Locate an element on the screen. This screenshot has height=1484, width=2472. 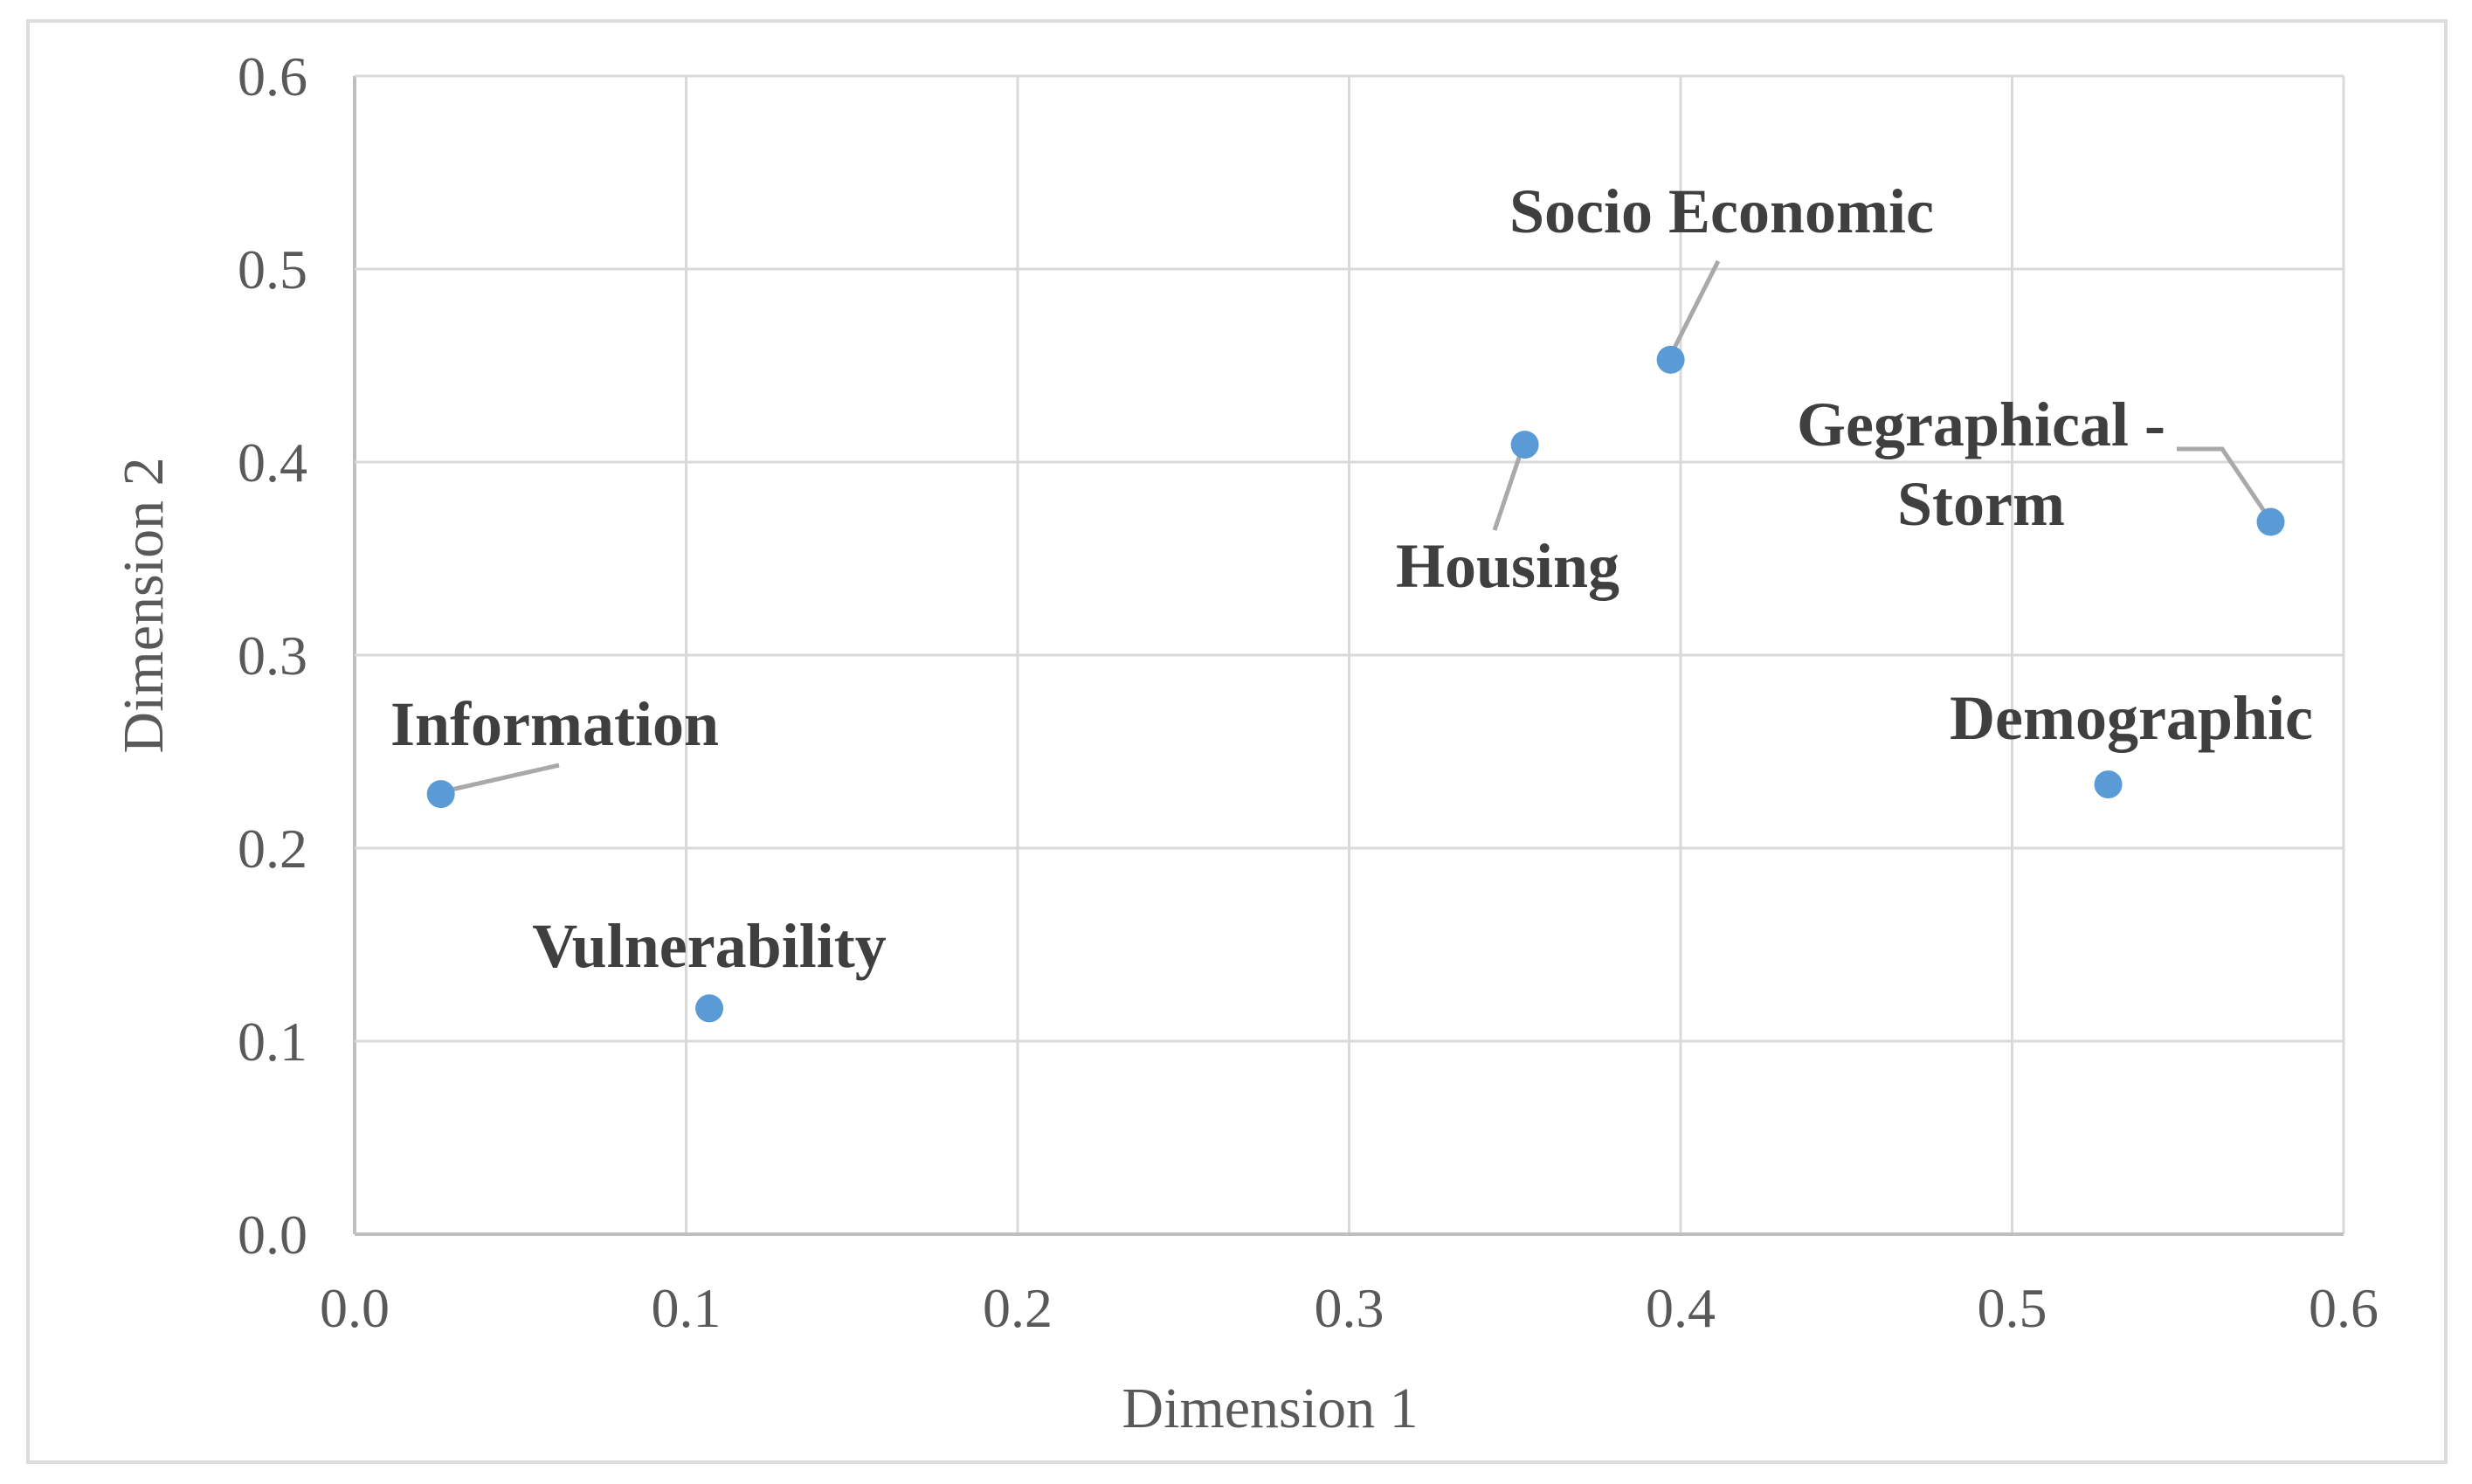
data-point-label: Housing is located at coordinates (1507, 566).